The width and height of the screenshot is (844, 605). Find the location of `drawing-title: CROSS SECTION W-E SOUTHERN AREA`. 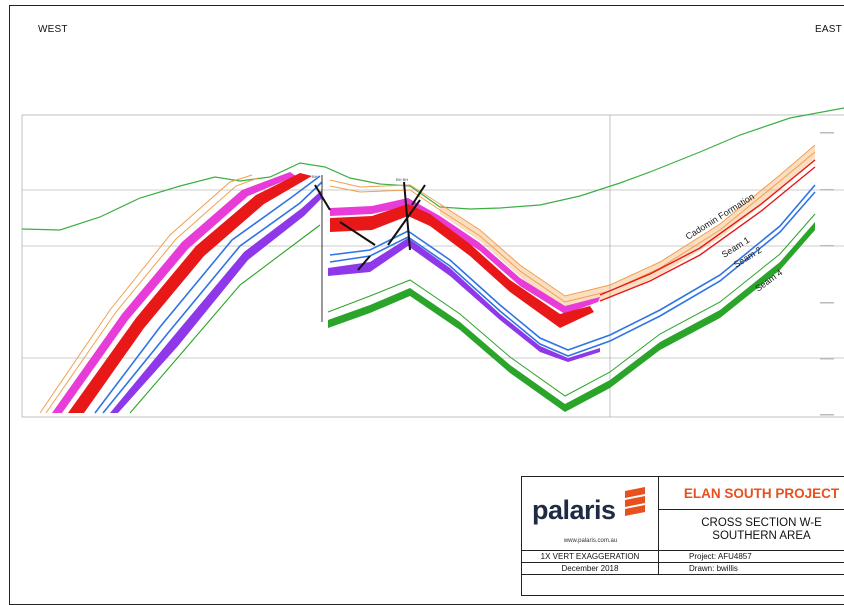

drawing-title: CROSS SECTION W-E SOUTHERN AREA is located at coordinates (751, 530).